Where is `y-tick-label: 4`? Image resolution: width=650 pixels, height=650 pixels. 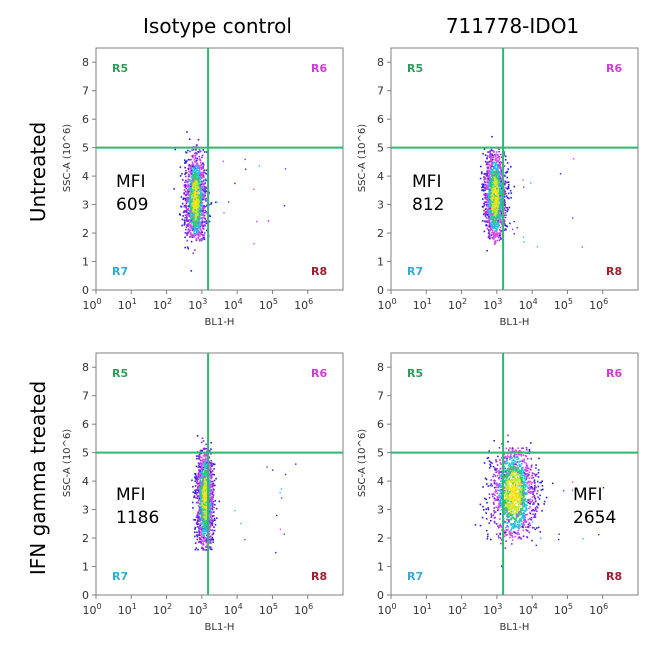
y-tick-label: 4 is located at coordinates (85, 481).